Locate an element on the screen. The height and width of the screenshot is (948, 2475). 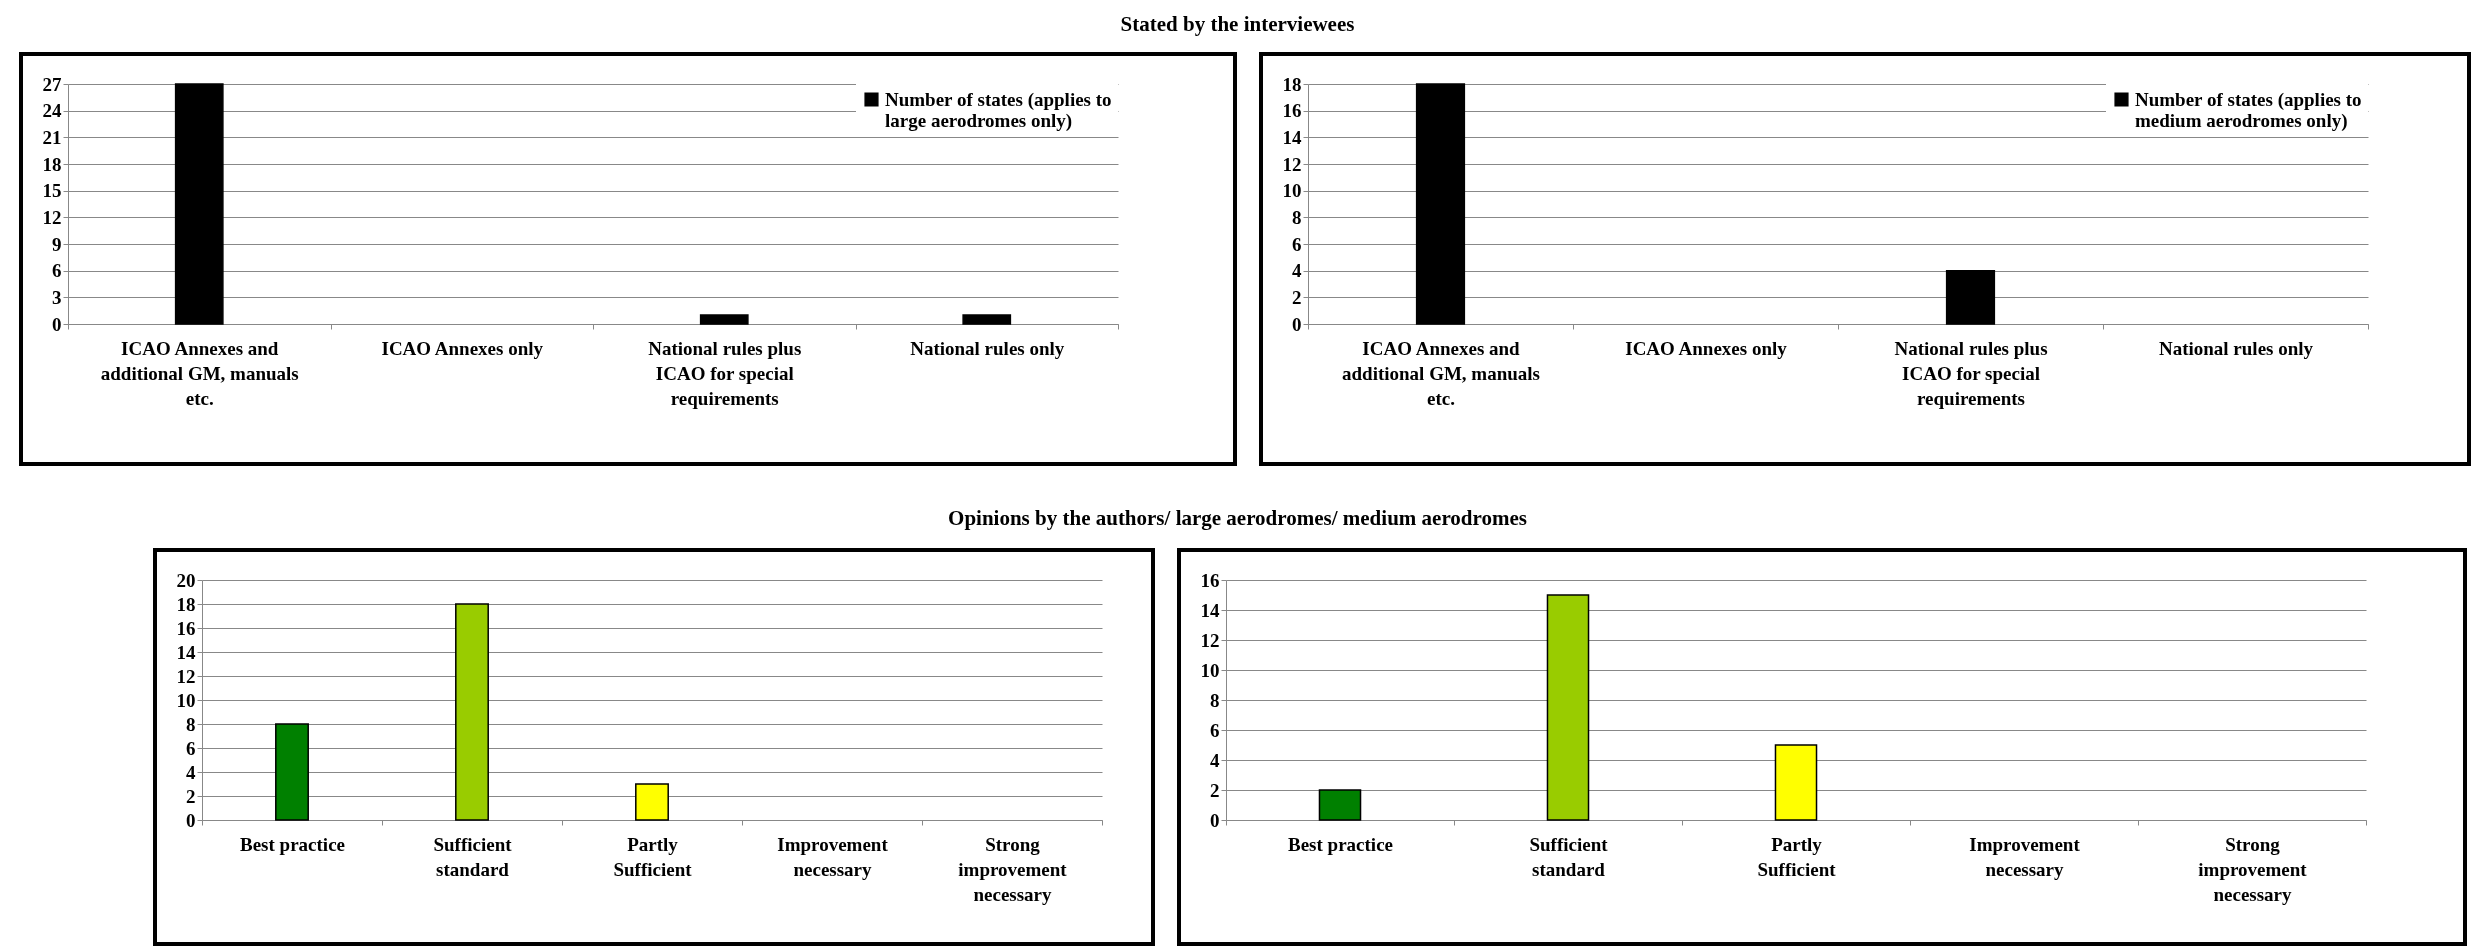
y-tick-label: 24 is located at coordinates (52, 111).